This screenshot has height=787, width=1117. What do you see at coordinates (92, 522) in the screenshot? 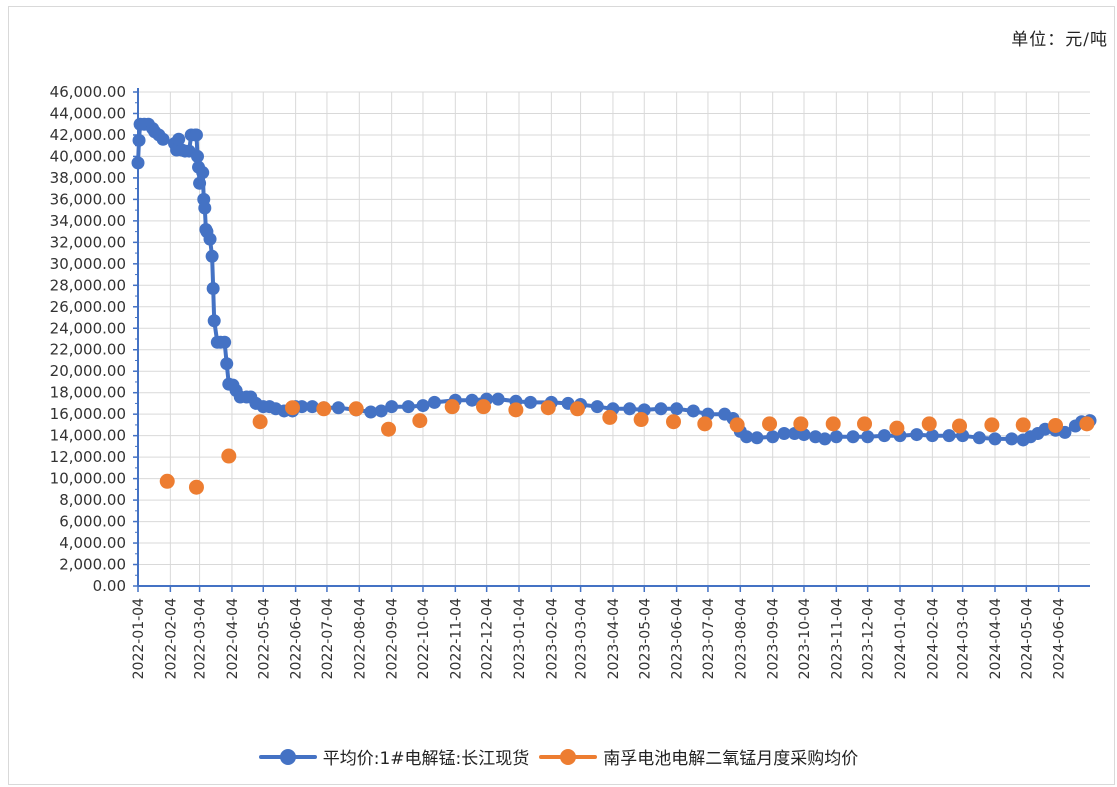
I see `y-tick-label: 6,000.00` at bounding box center [92, 522].